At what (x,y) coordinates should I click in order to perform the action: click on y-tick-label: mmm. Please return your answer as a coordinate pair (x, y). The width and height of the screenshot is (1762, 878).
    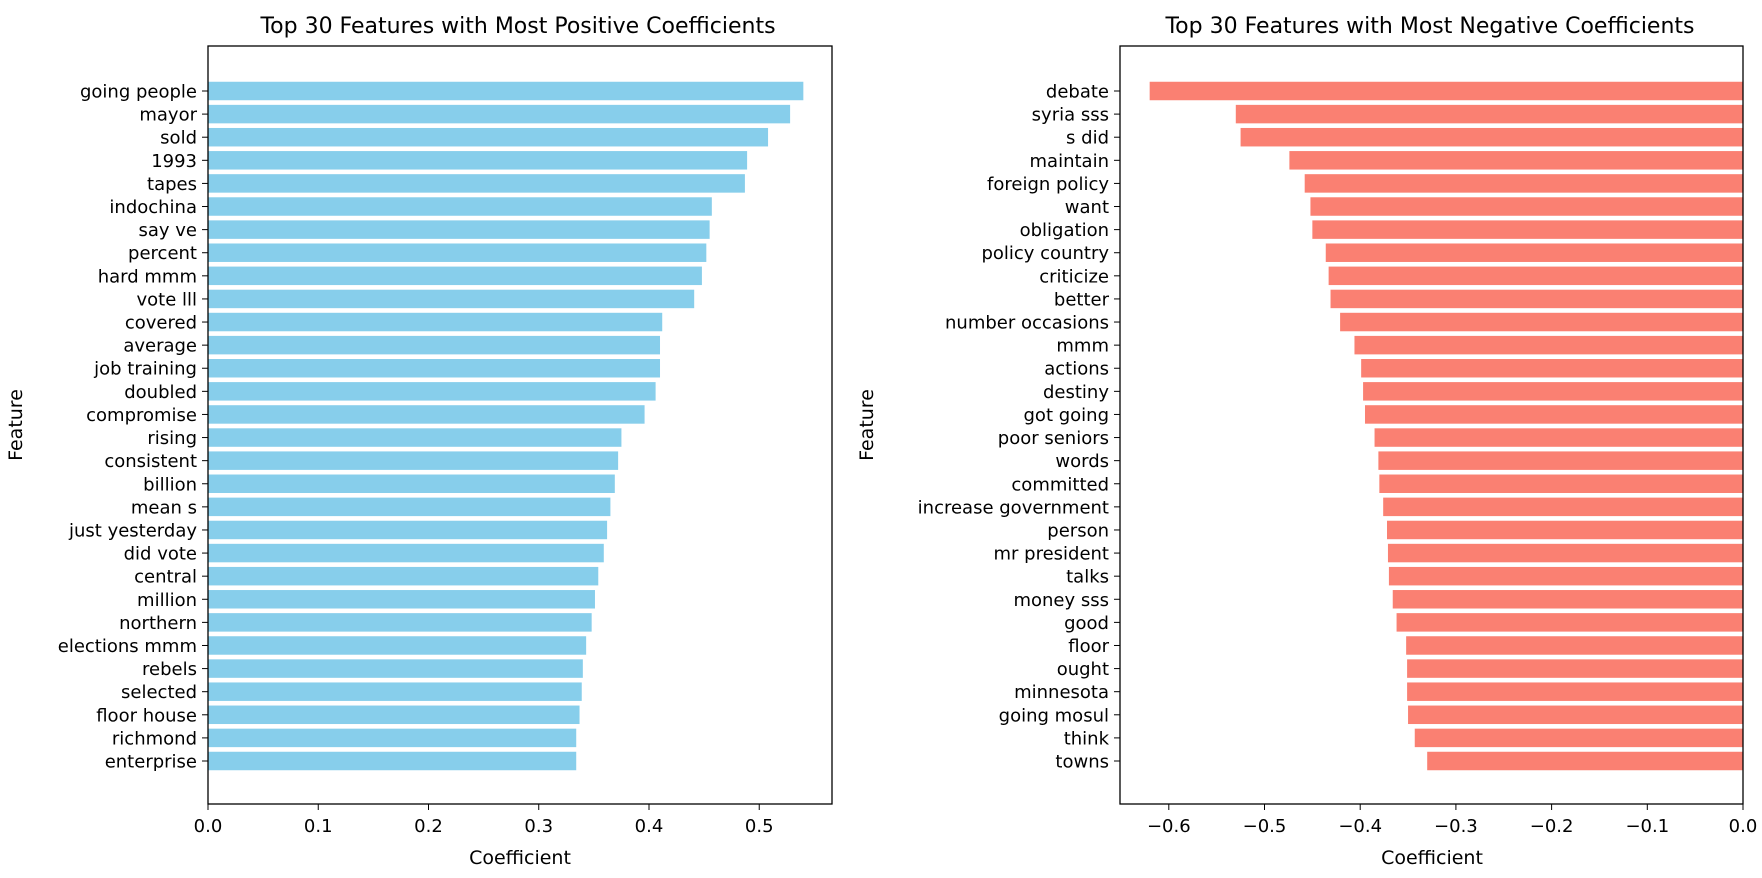
    Looking at the image, I should click on (1082, 346).